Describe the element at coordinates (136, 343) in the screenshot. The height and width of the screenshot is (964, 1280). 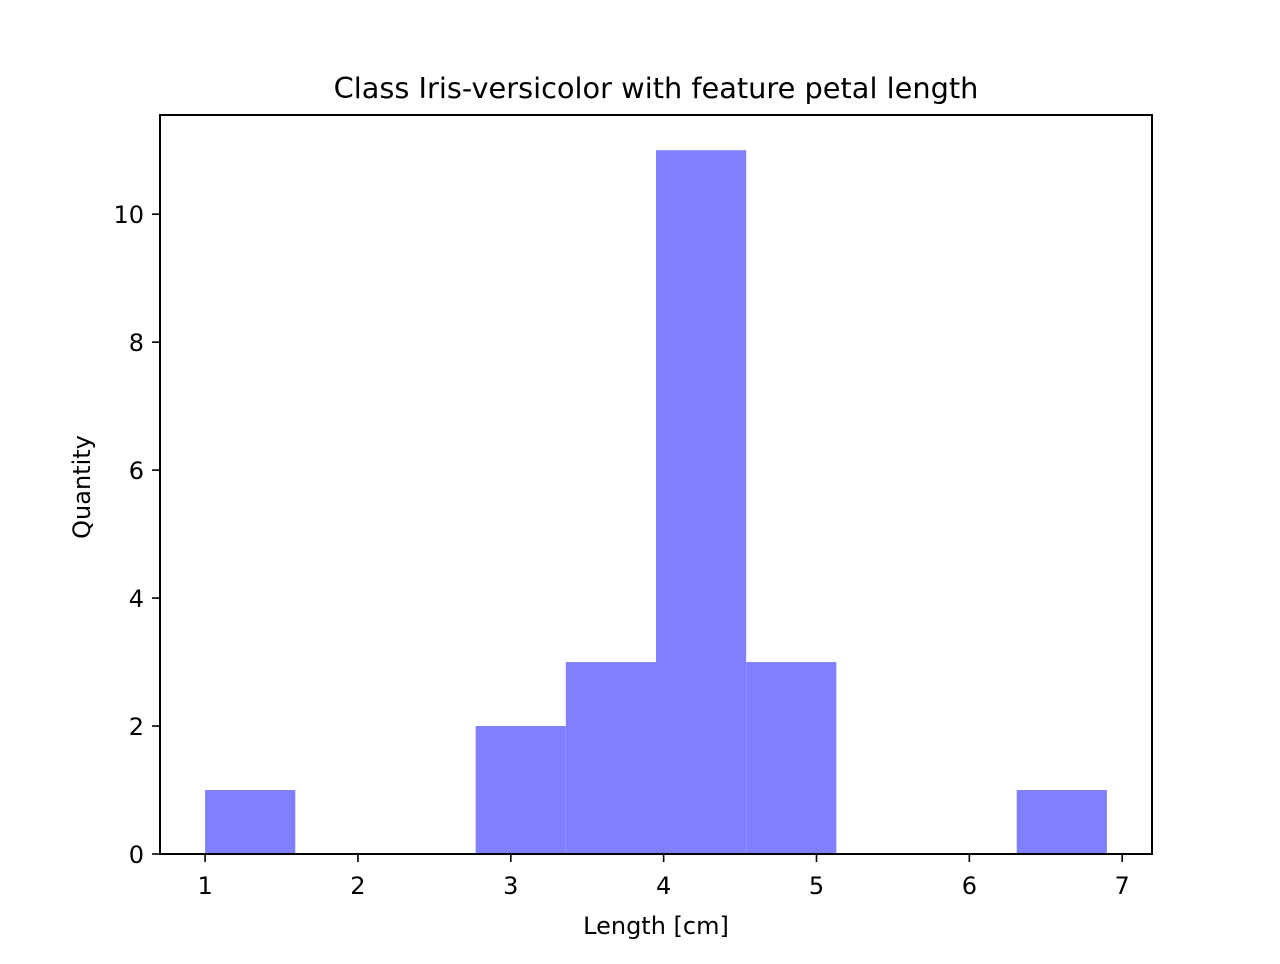
I see `y-tick-label-4: 8` at that location.